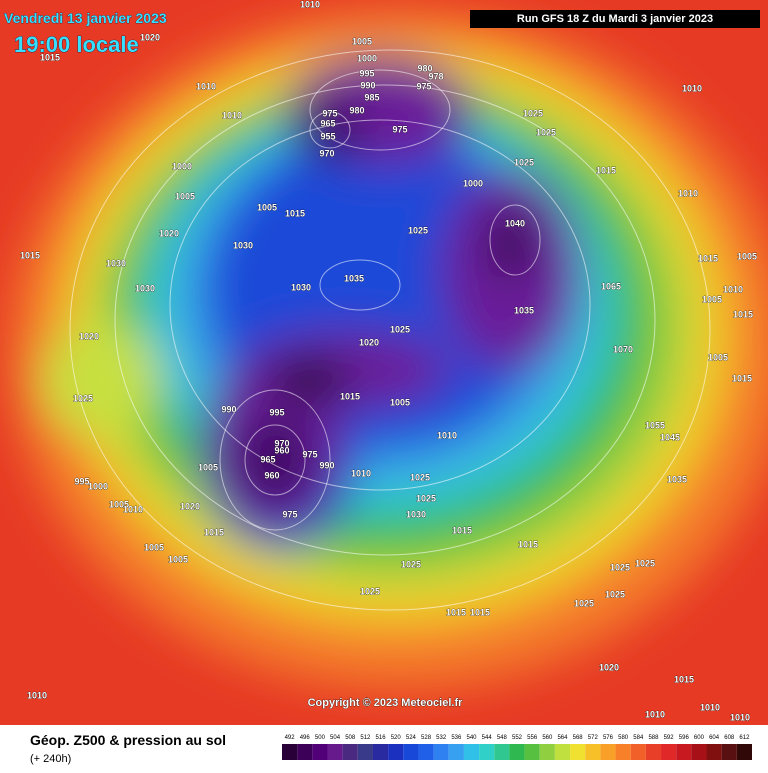 The image size is (768, 773). Describe the element at coordinates (729, 738) in the screenshot. I see `legend-label: 608` at that location.